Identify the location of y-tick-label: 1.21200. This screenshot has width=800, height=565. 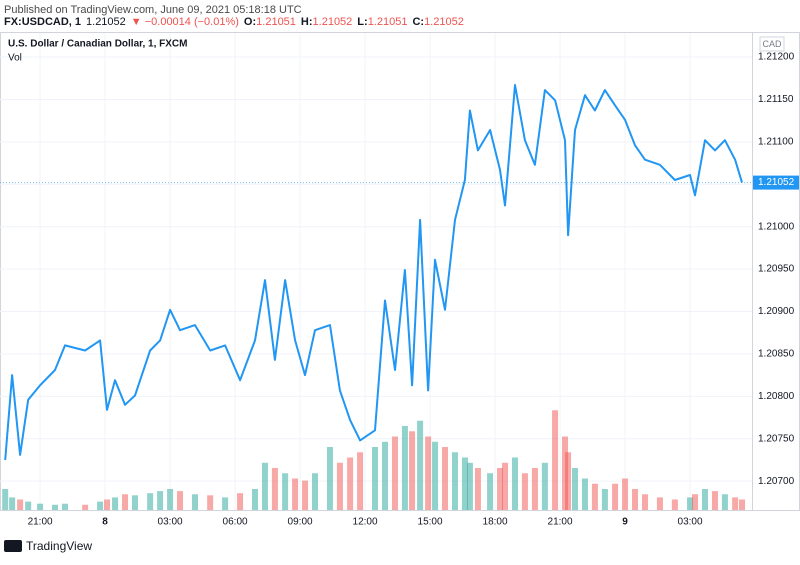
(776, 57).